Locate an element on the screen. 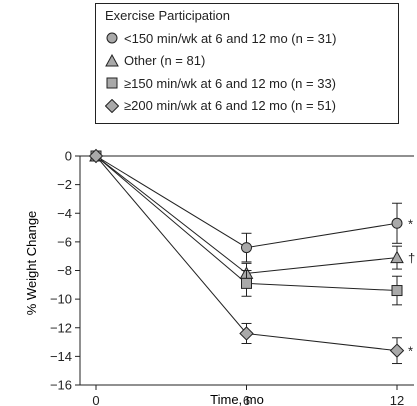 This screenshot has height=406, width=417. y-tick-label: 0 is located at coordinates (68, 156).